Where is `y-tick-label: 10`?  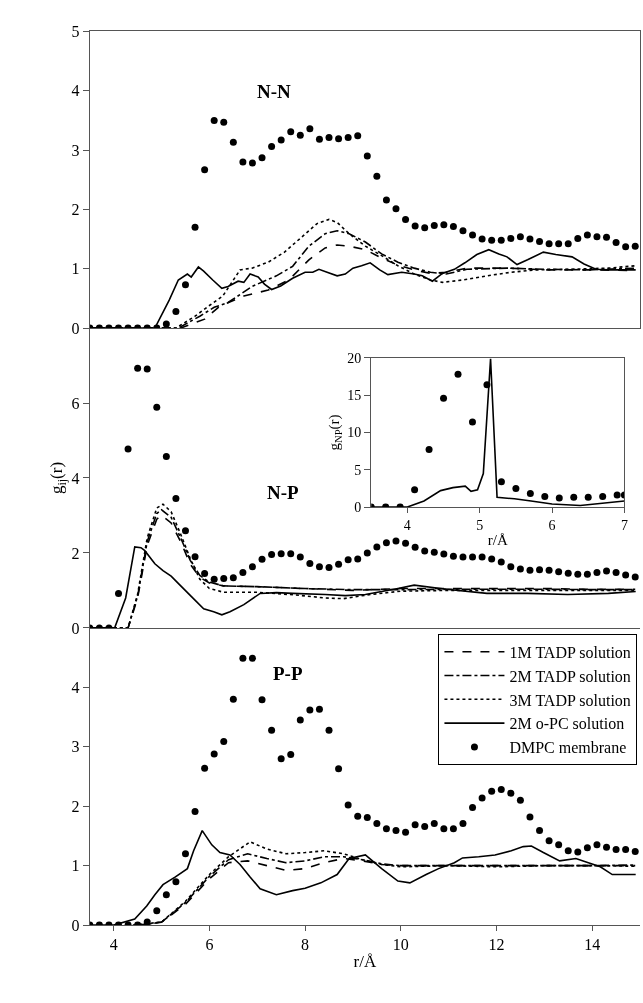
y-tick-label: 10 is located at coordinates (354, 433).